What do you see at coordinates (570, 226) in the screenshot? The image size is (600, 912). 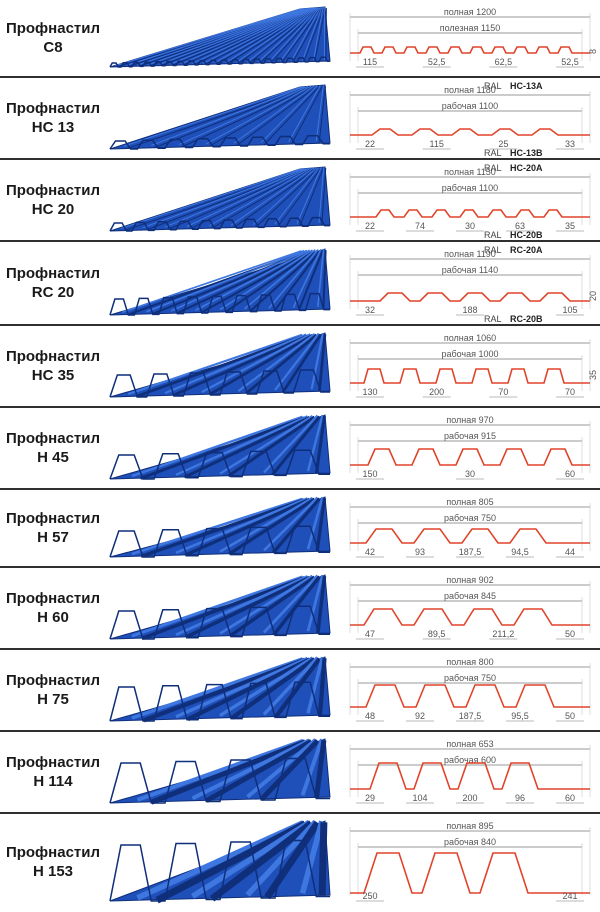 I see `segment-dimension-label: 35` at bounding box center [570, 226].